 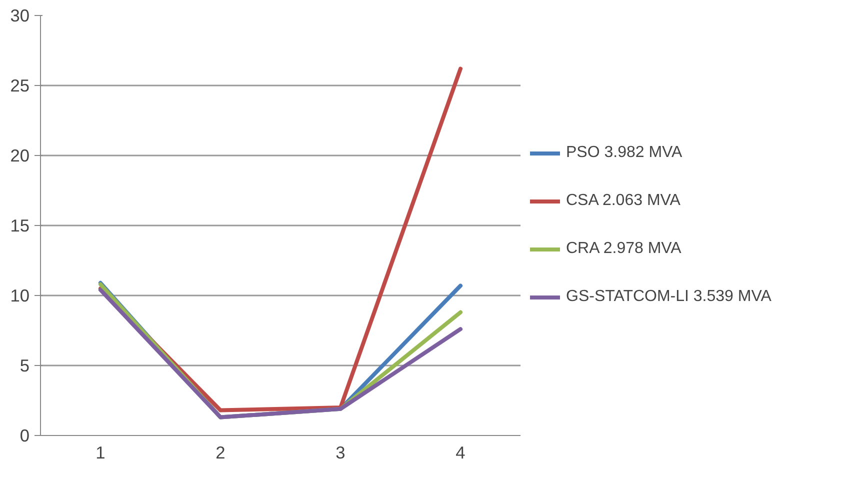 What do you see at coordinates (341, 452) in the screenshot?
I see `x-tick-label: 3` at bounding box center [341, 452].